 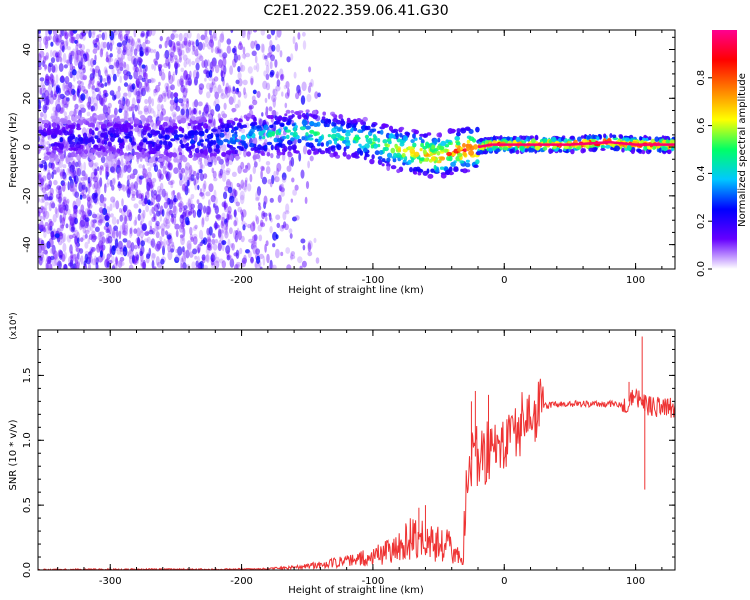 What do you see at coordinates (701, 269) in the screenshot?
I see `colorbar-tick-label: 0.0` at bounding box center [701, 269].